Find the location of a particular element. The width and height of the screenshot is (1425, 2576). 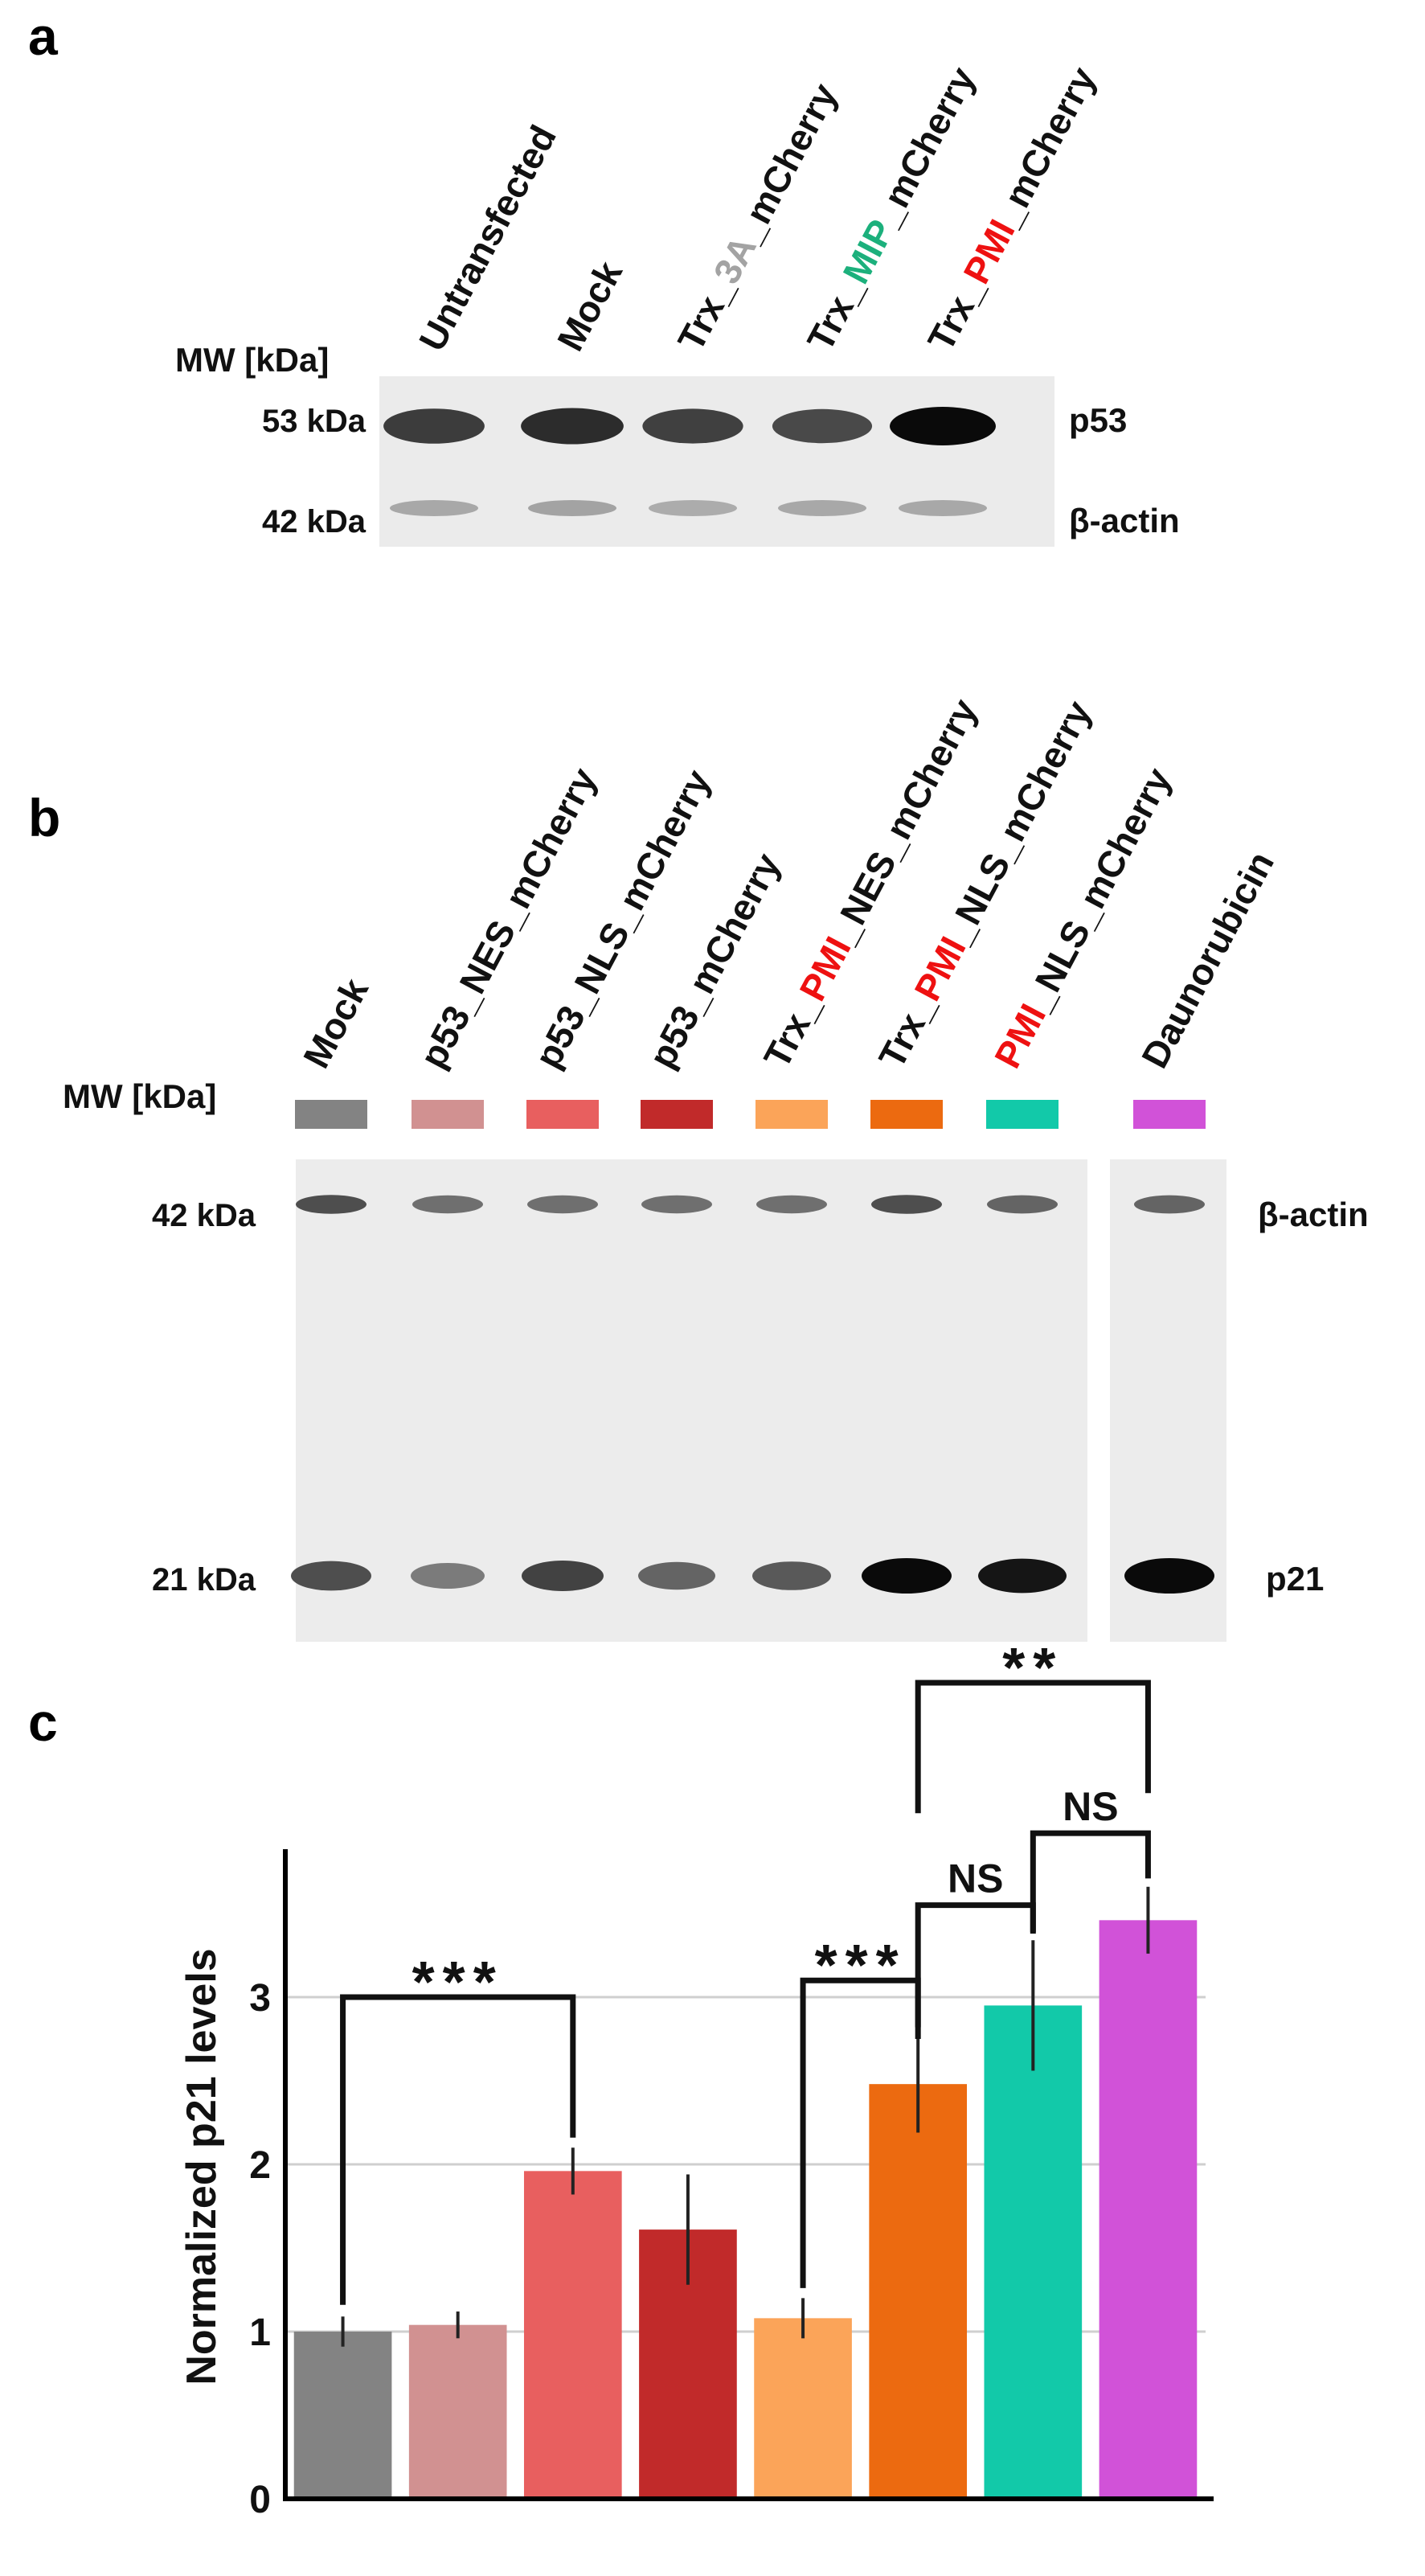

panel-b-letter: b is located at coordinates (44, 817).